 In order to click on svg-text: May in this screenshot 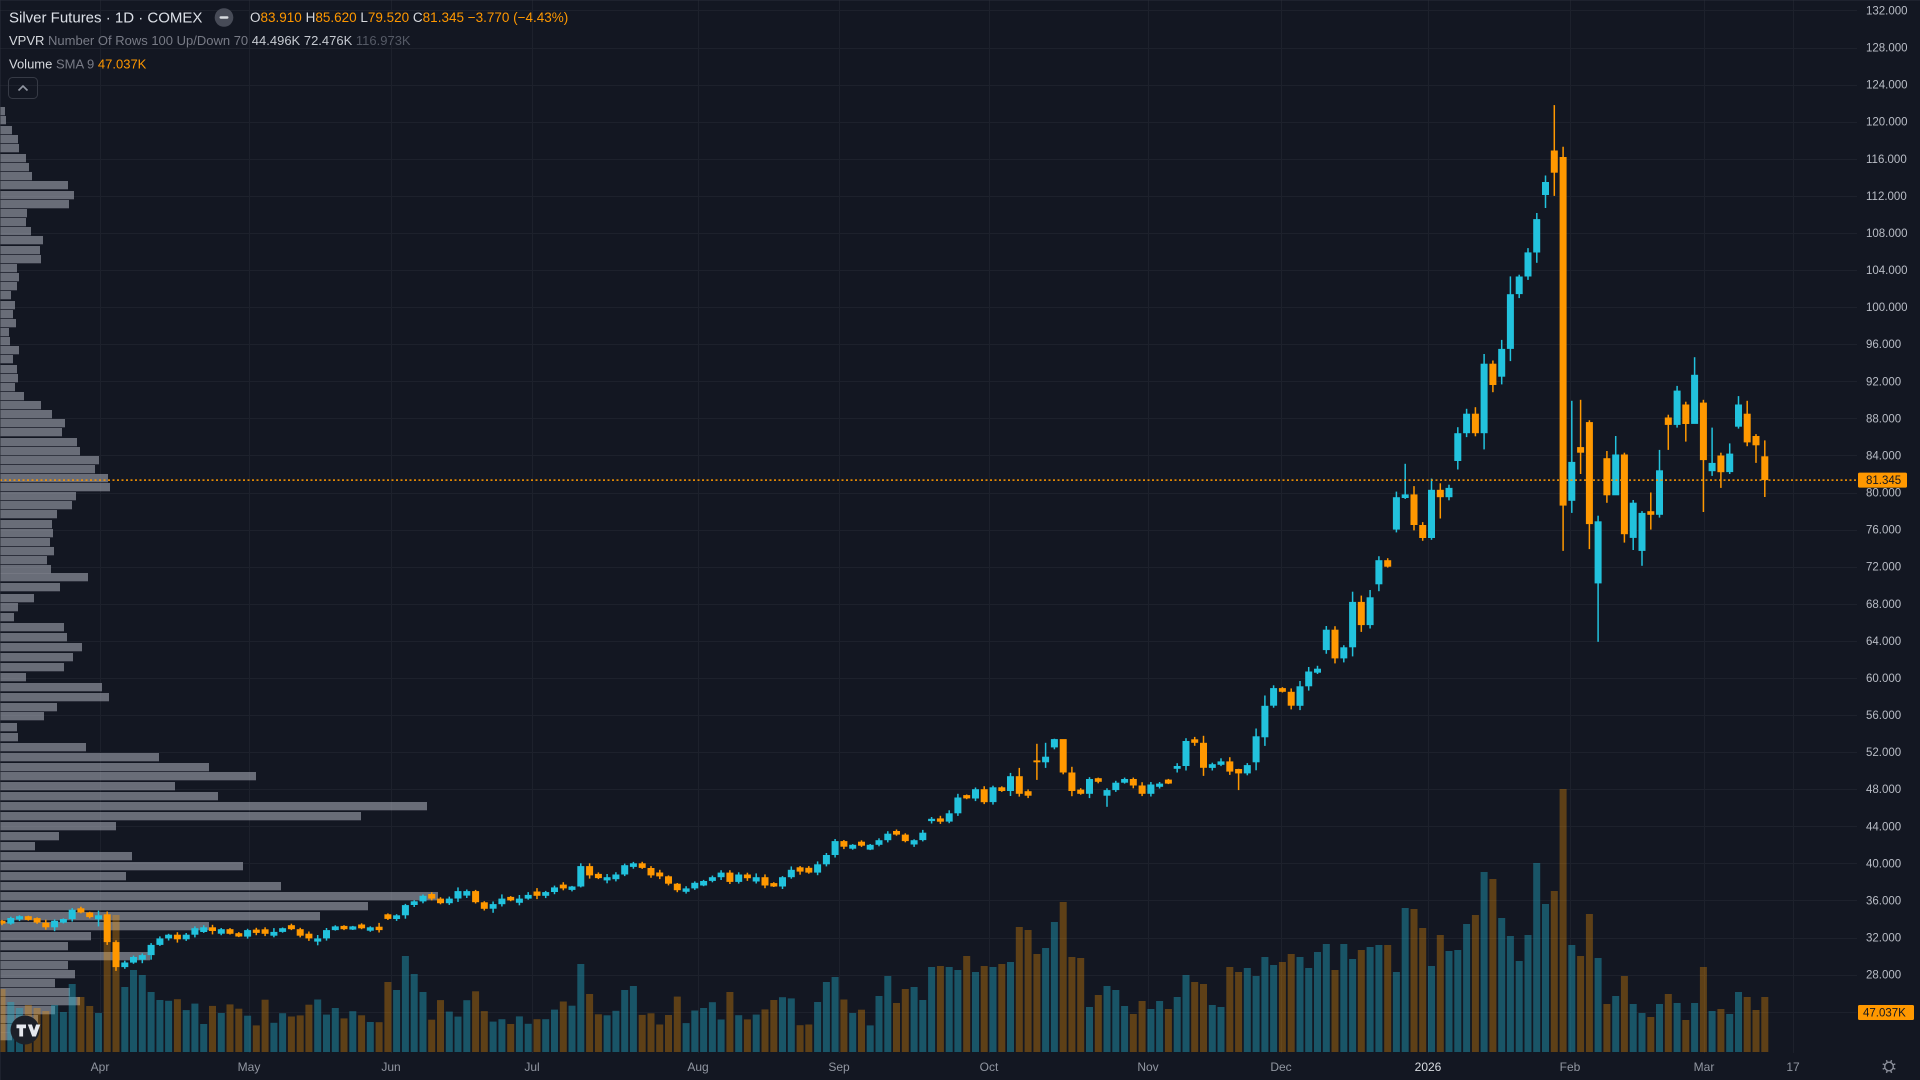, I will do `click(249, 1067)`.